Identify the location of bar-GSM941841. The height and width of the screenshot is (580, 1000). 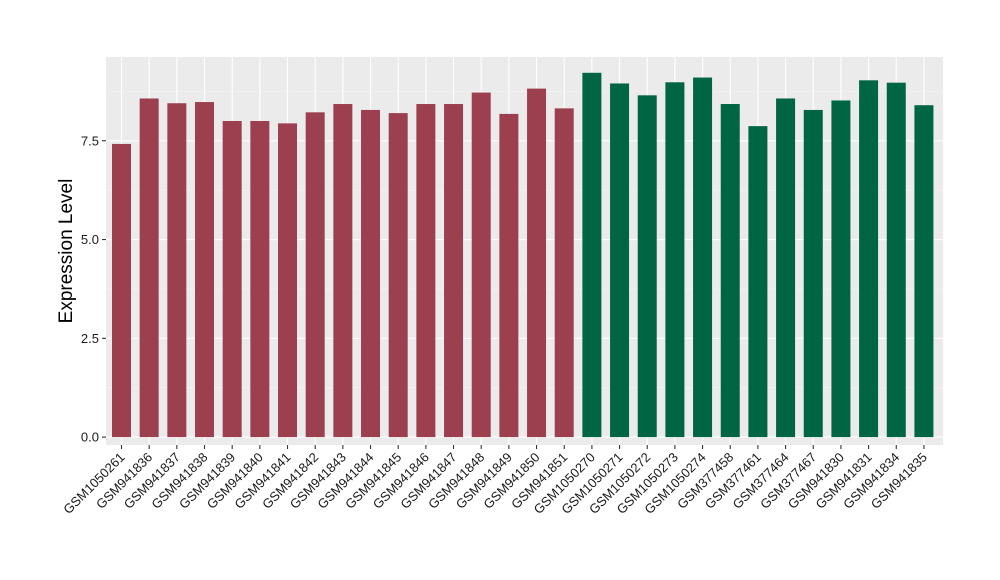
(288, 280).